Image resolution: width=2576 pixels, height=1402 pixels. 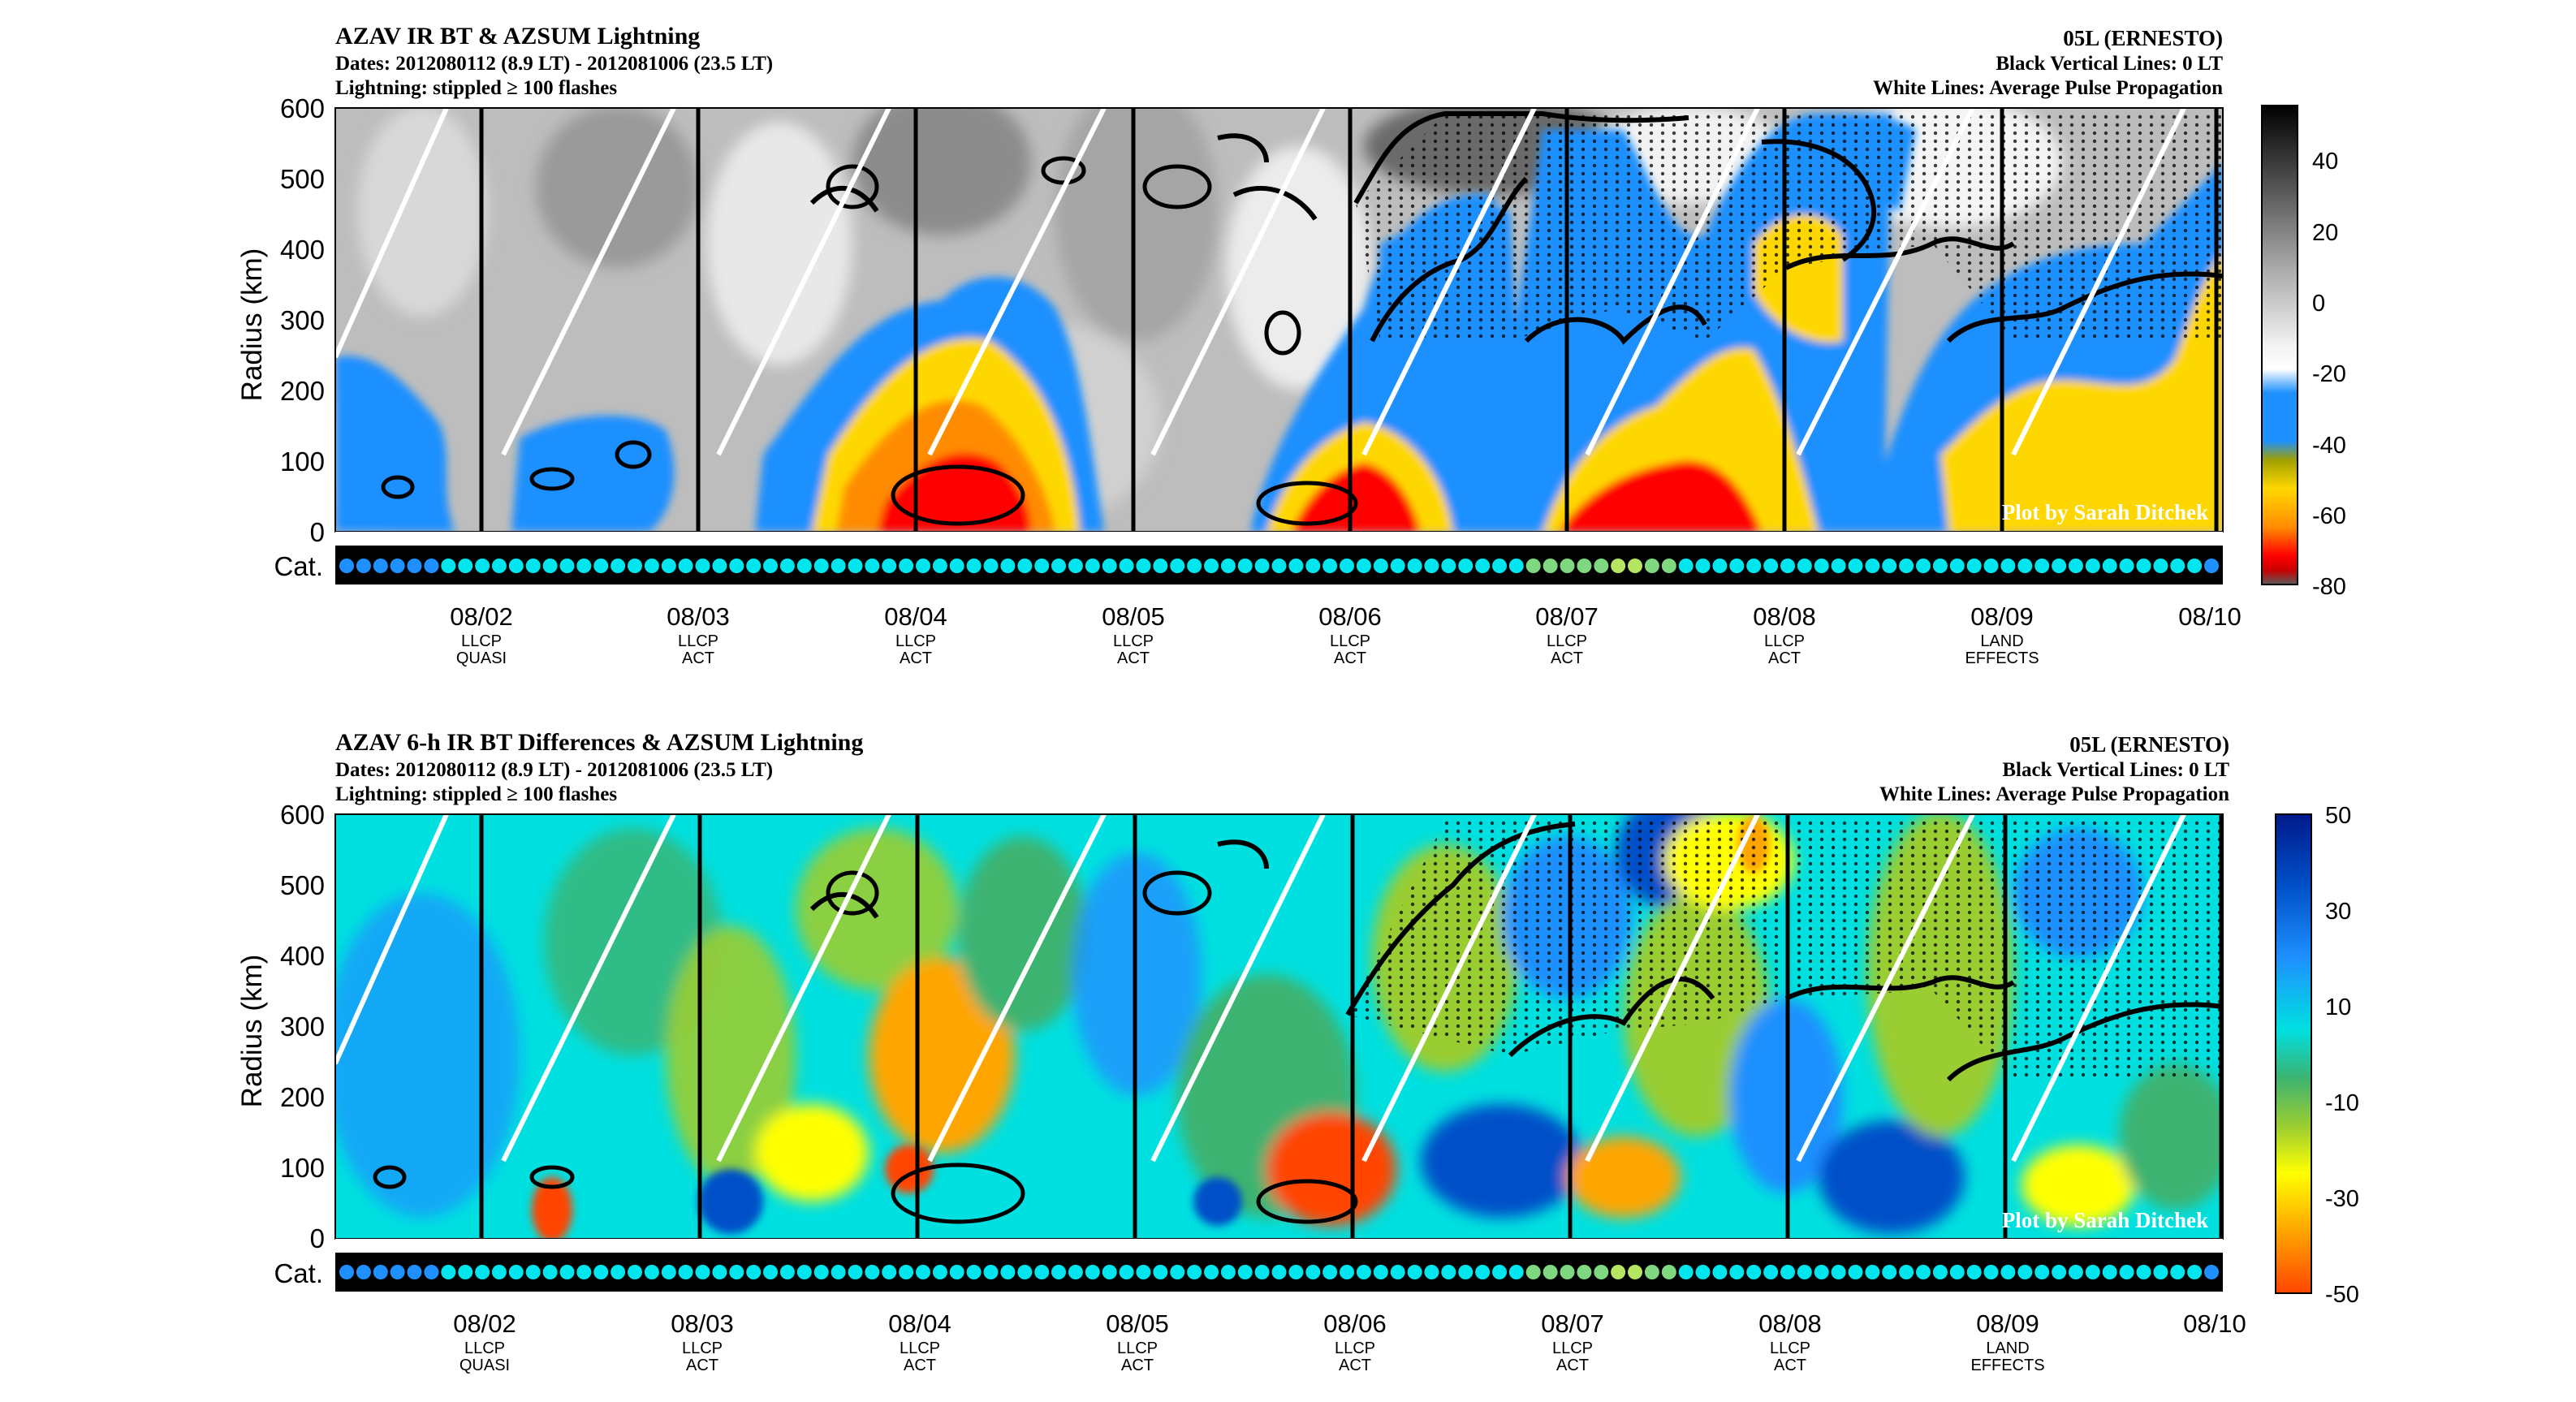 What do you see at coordinates (252, 325) in the screenshot?
I see `top-ylabel: Radius (km)` at bounding box center [252, 325].